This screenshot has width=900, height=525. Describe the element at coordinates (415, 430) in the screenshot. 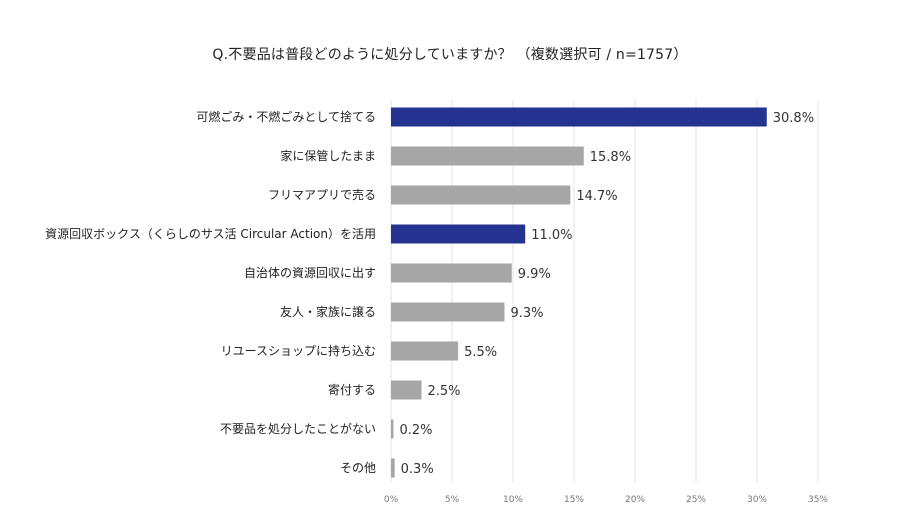

I see `data-label: 0.2%` at that location.